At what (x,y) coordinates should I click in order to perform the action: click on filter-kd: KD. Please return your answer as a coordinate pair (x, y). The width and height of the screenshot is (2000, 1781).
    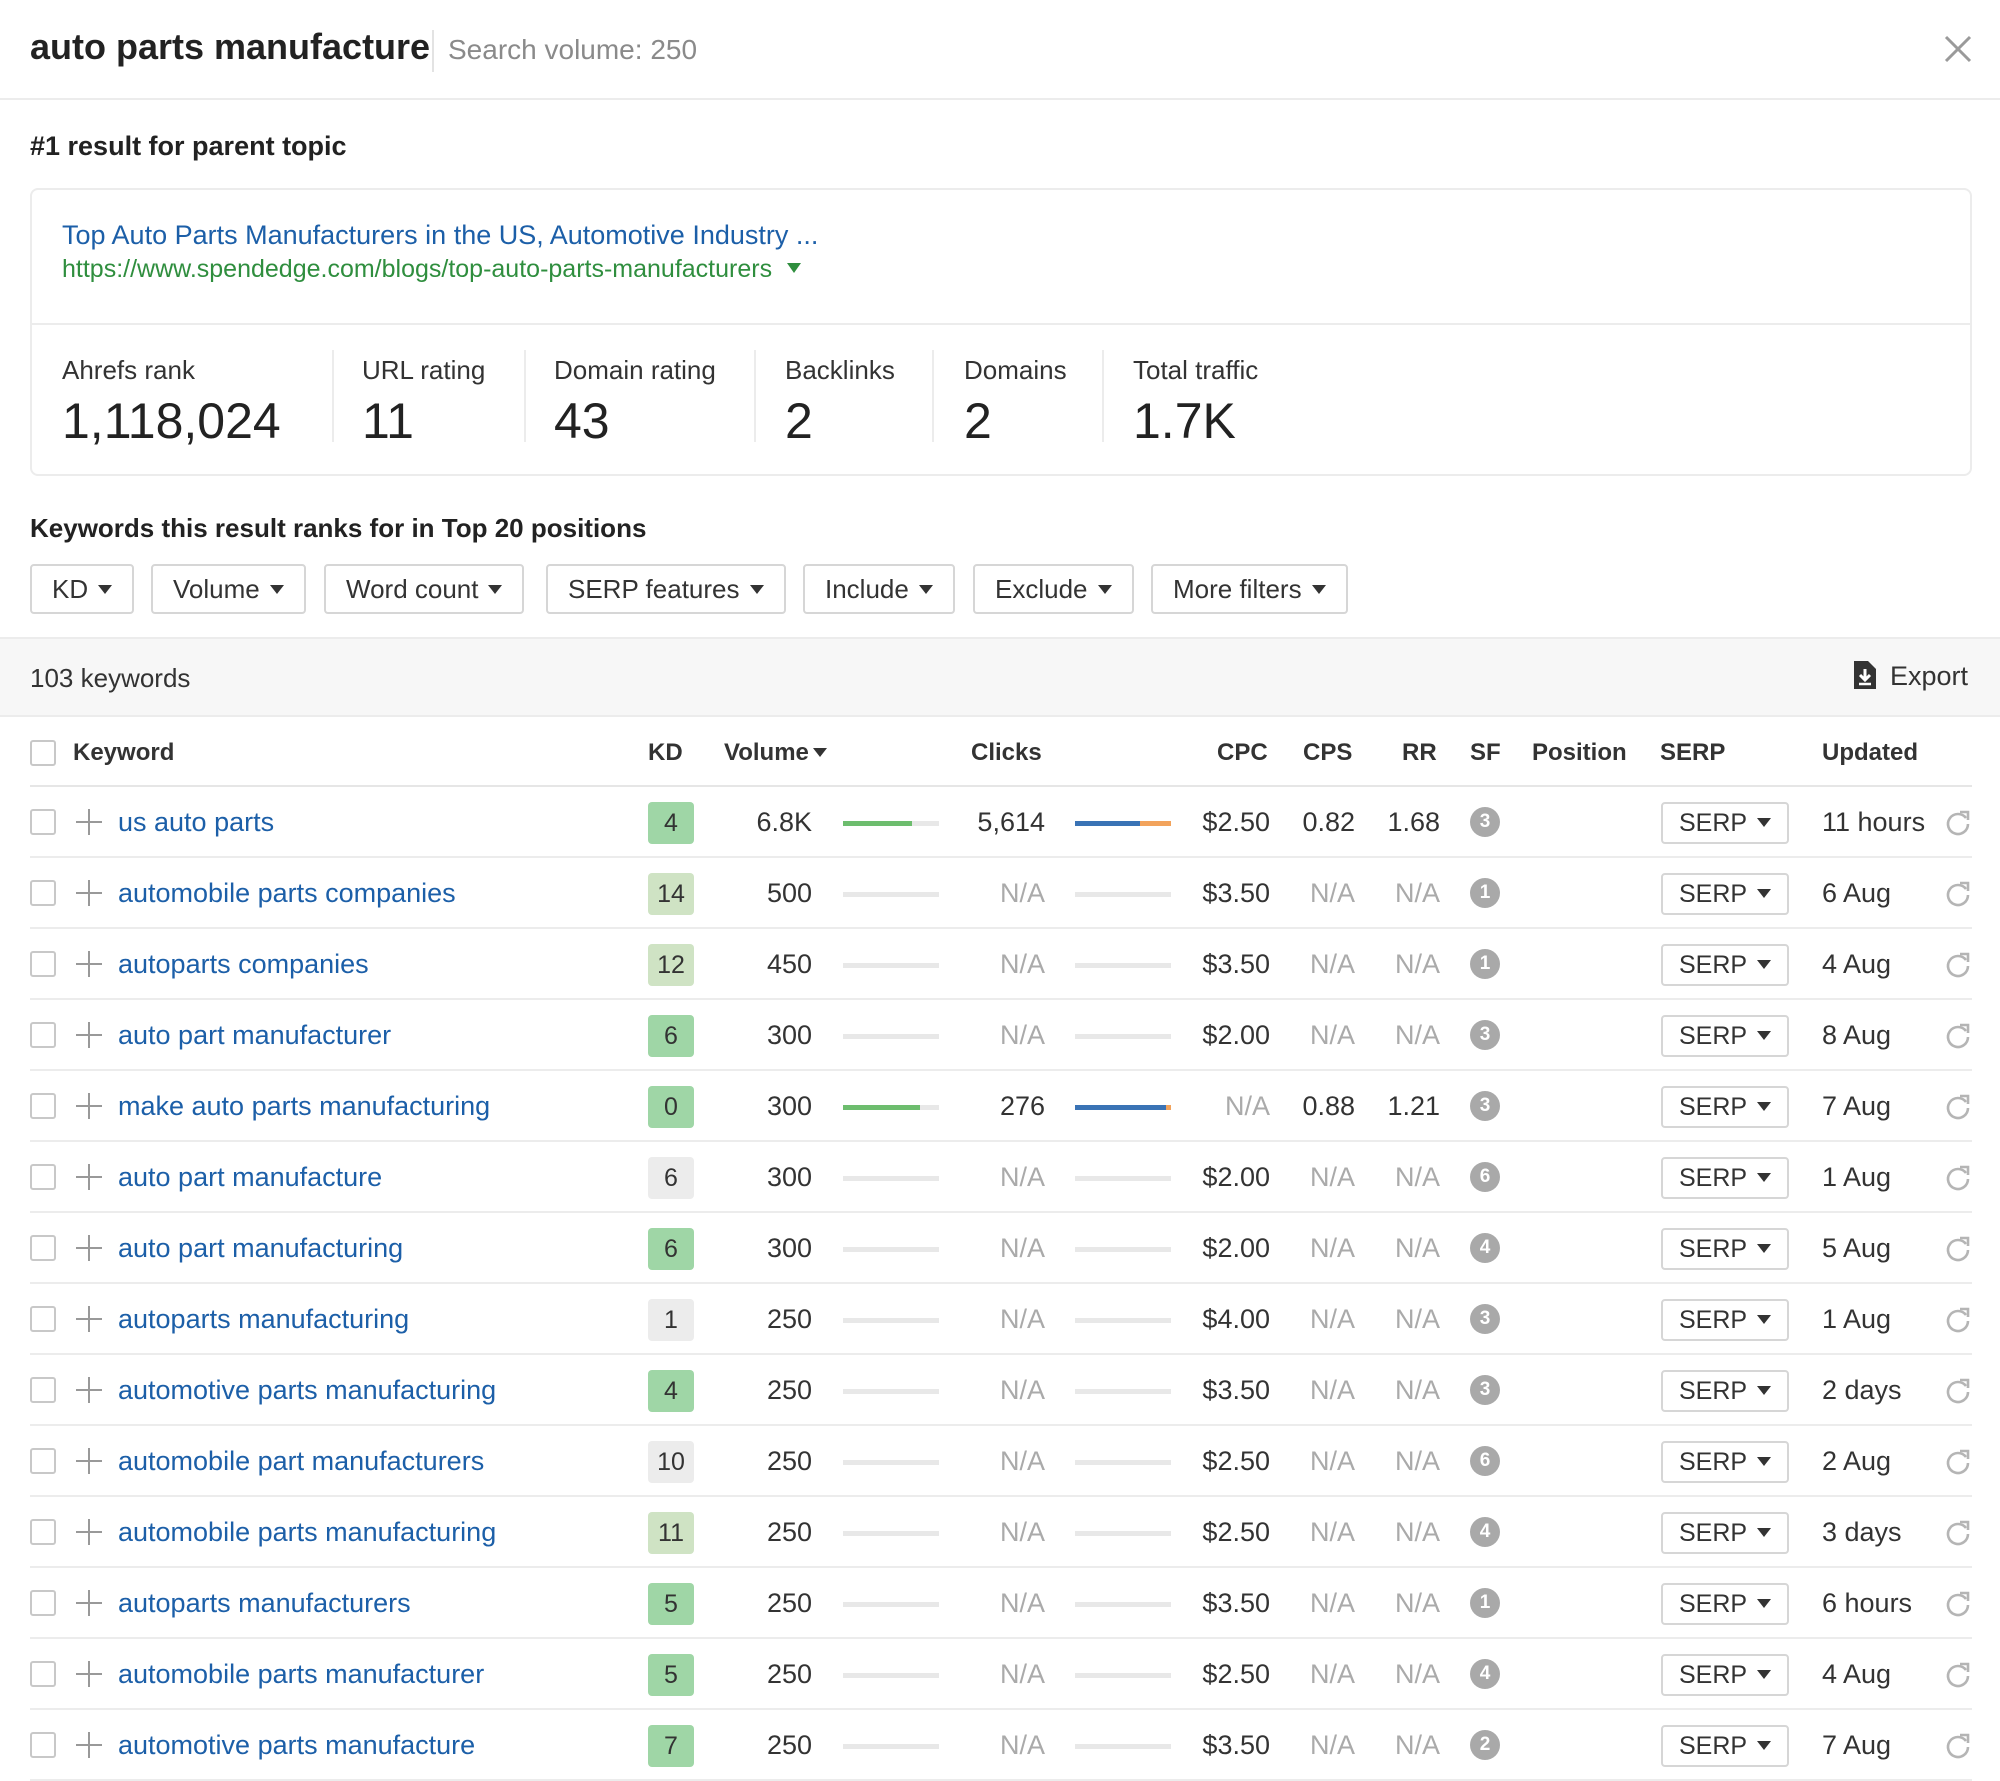
    Looking at the image, I should click on (82, 589).